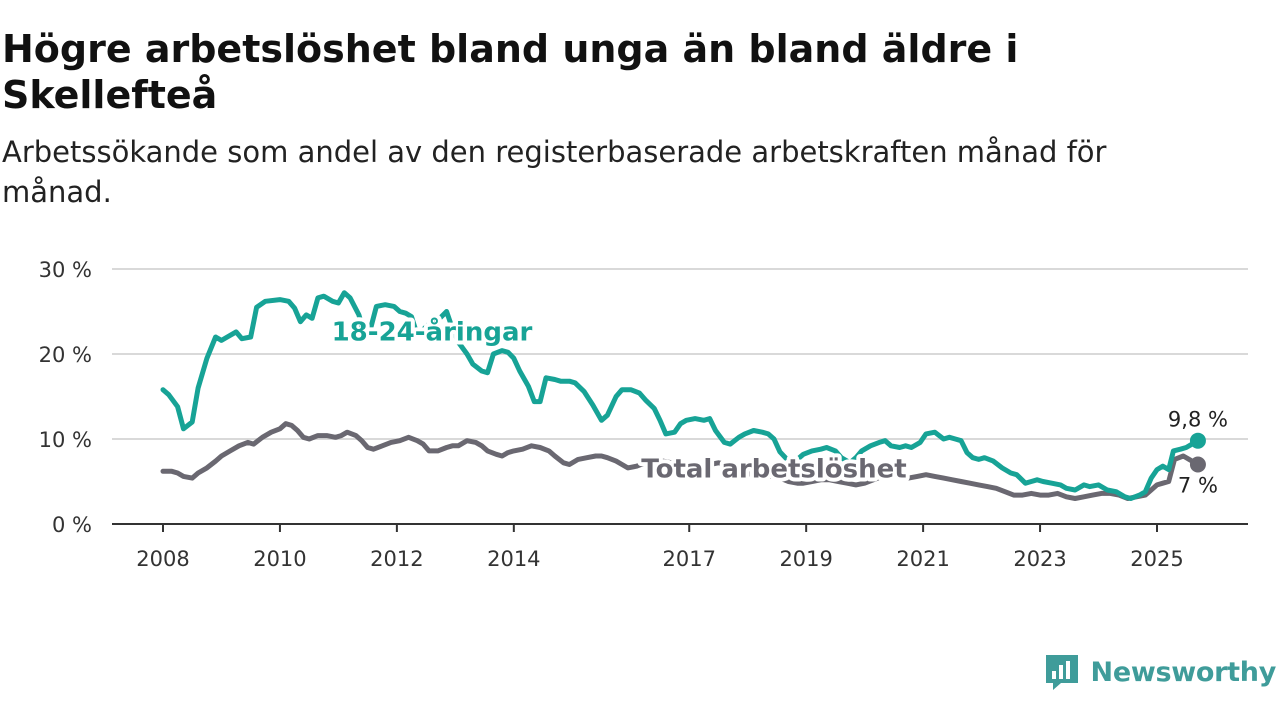 The height and width of the screenshot is (720, 1280). Describe the element at coordinates (1197, 440) in the screenshot. I see `end-point-youth` at that location.